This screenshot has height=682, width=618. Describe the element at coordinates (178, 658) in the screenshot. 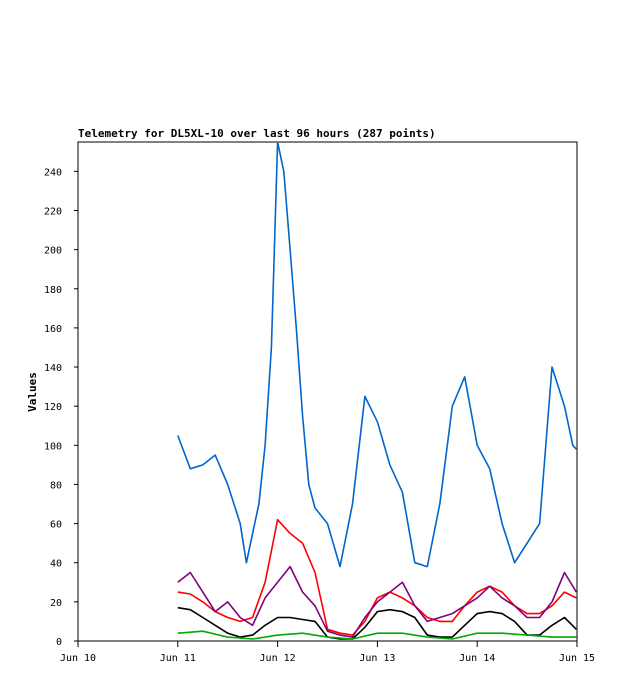

I see `x-tick-label: Jun 11` at that location.